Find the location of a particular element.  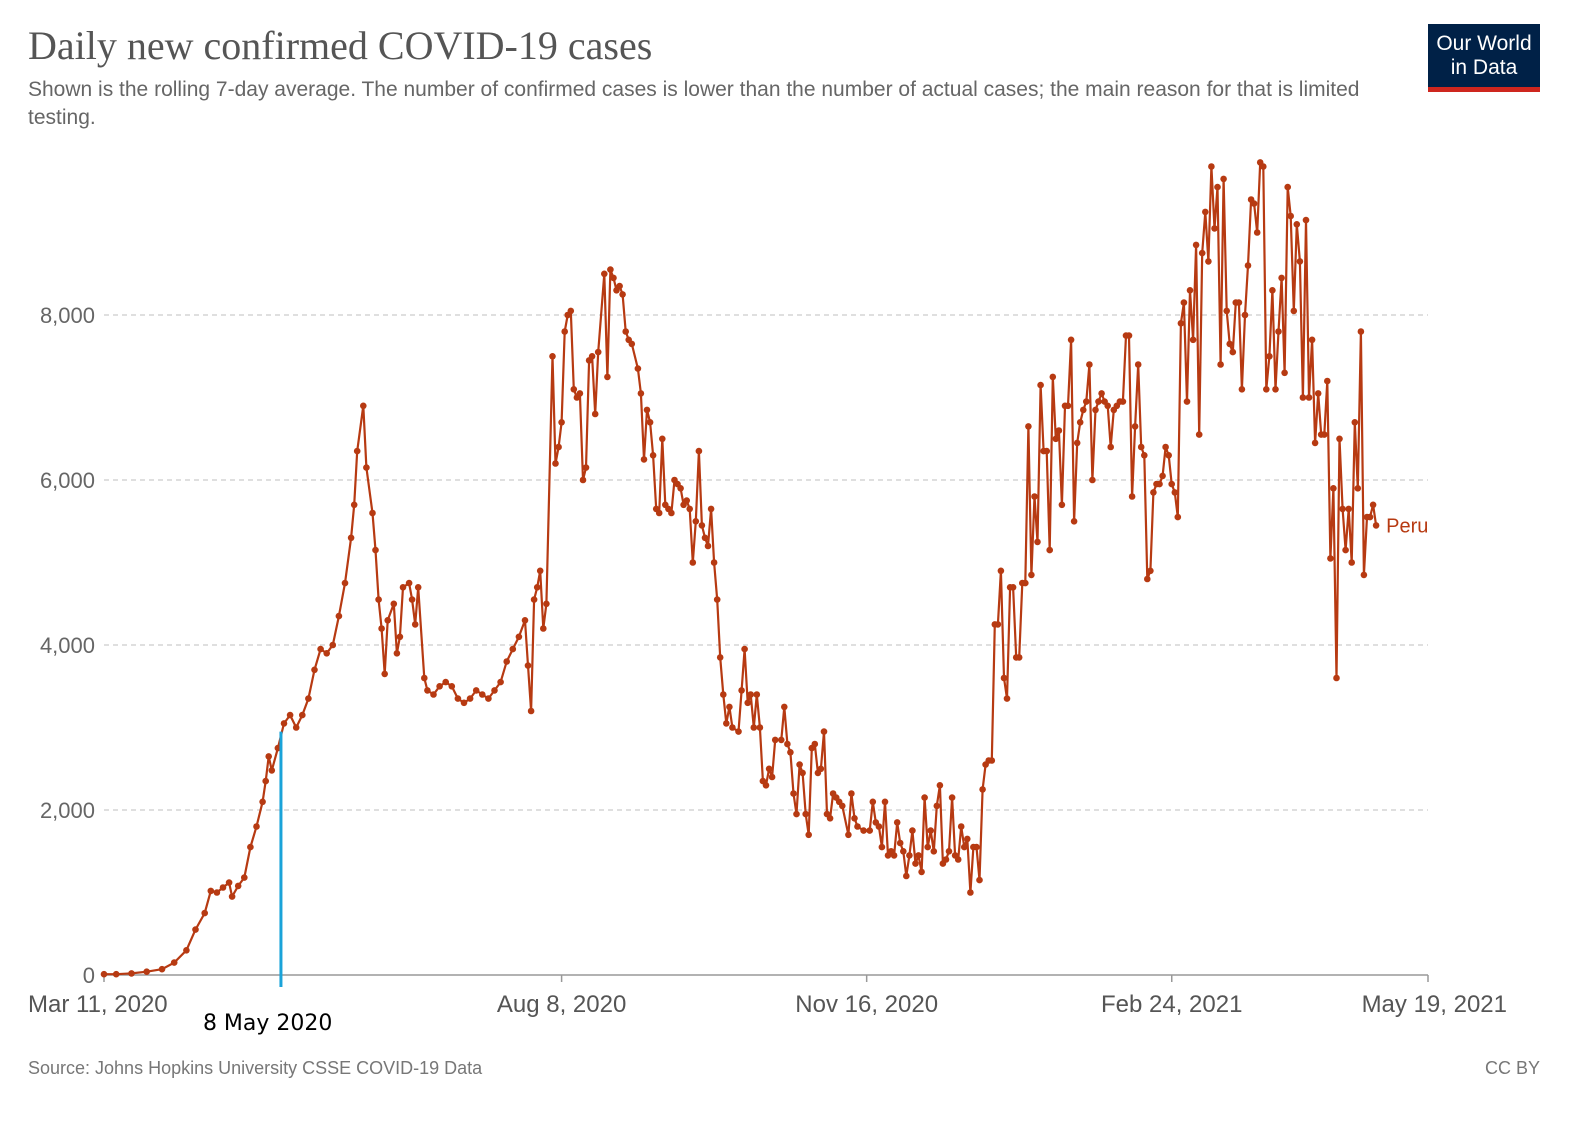

y-tick-label: 8,000 is located at coordinates (67, 315).